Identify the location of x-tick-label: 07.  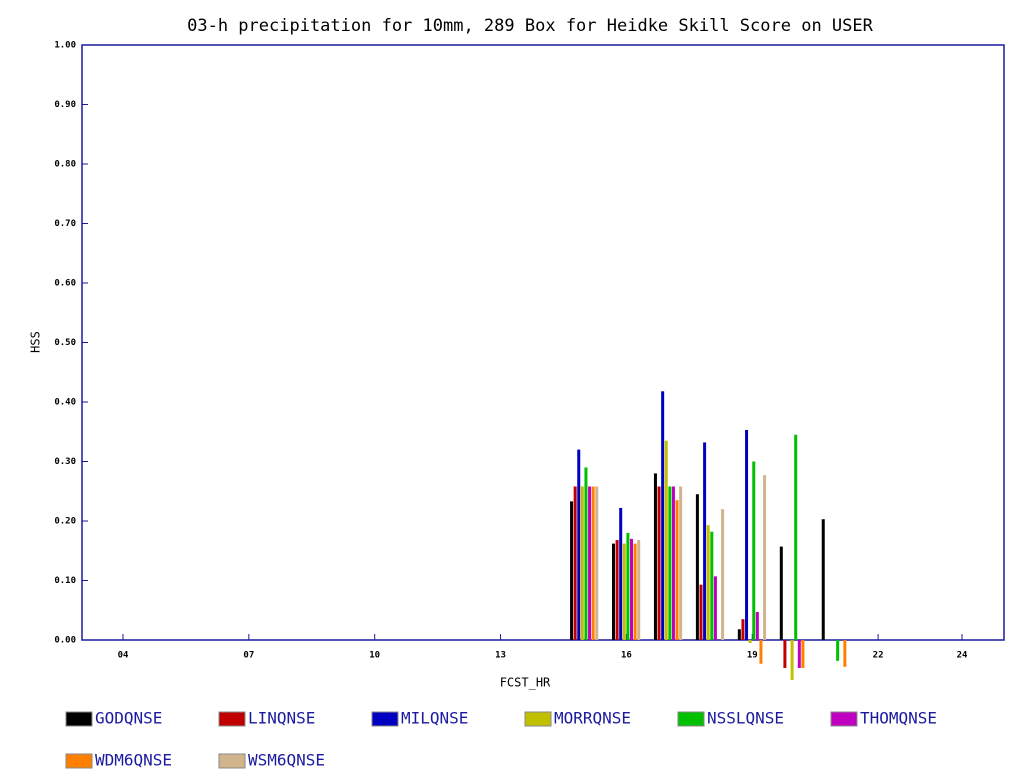
(248, 656).